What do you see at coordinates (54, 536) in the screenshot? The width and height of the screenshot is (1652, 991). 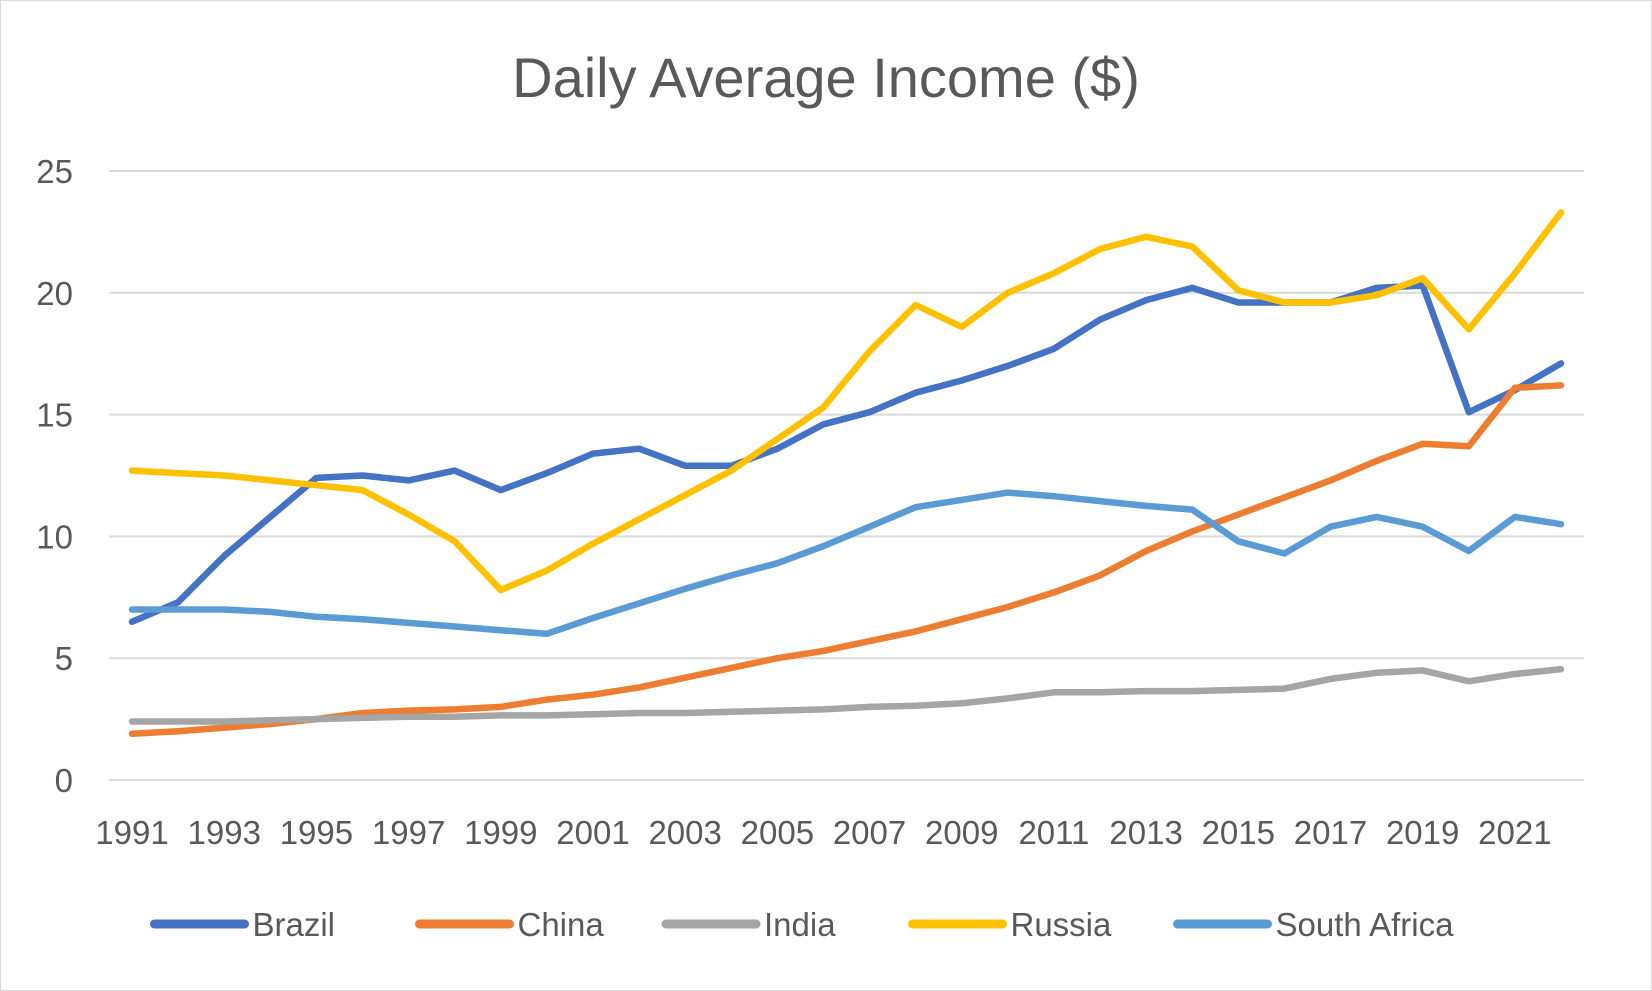 I see `y-tick-label: 10` at bounding box center [54, 536].